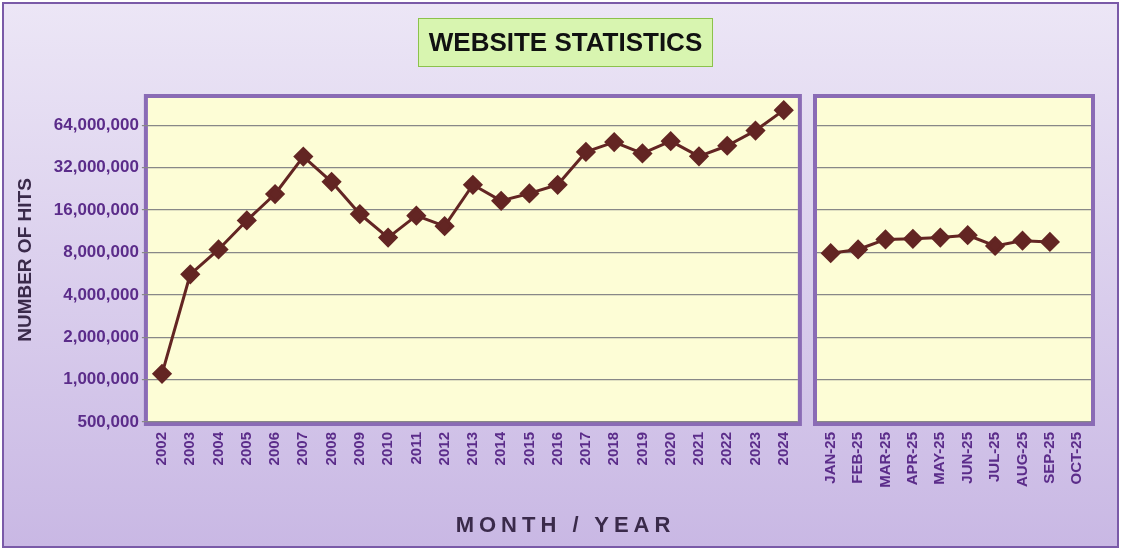 Image resolution: width=1131 pixels, height=558 pixels. I want to click on x-tick-label: 2016, so click(556, 449).